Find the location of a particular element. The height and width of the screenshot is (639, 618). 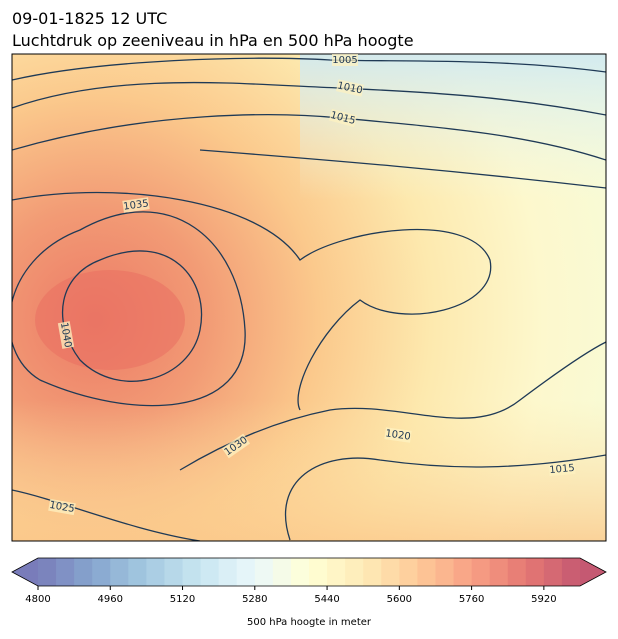

colorbar-frame is located at coordinates (309, 572).